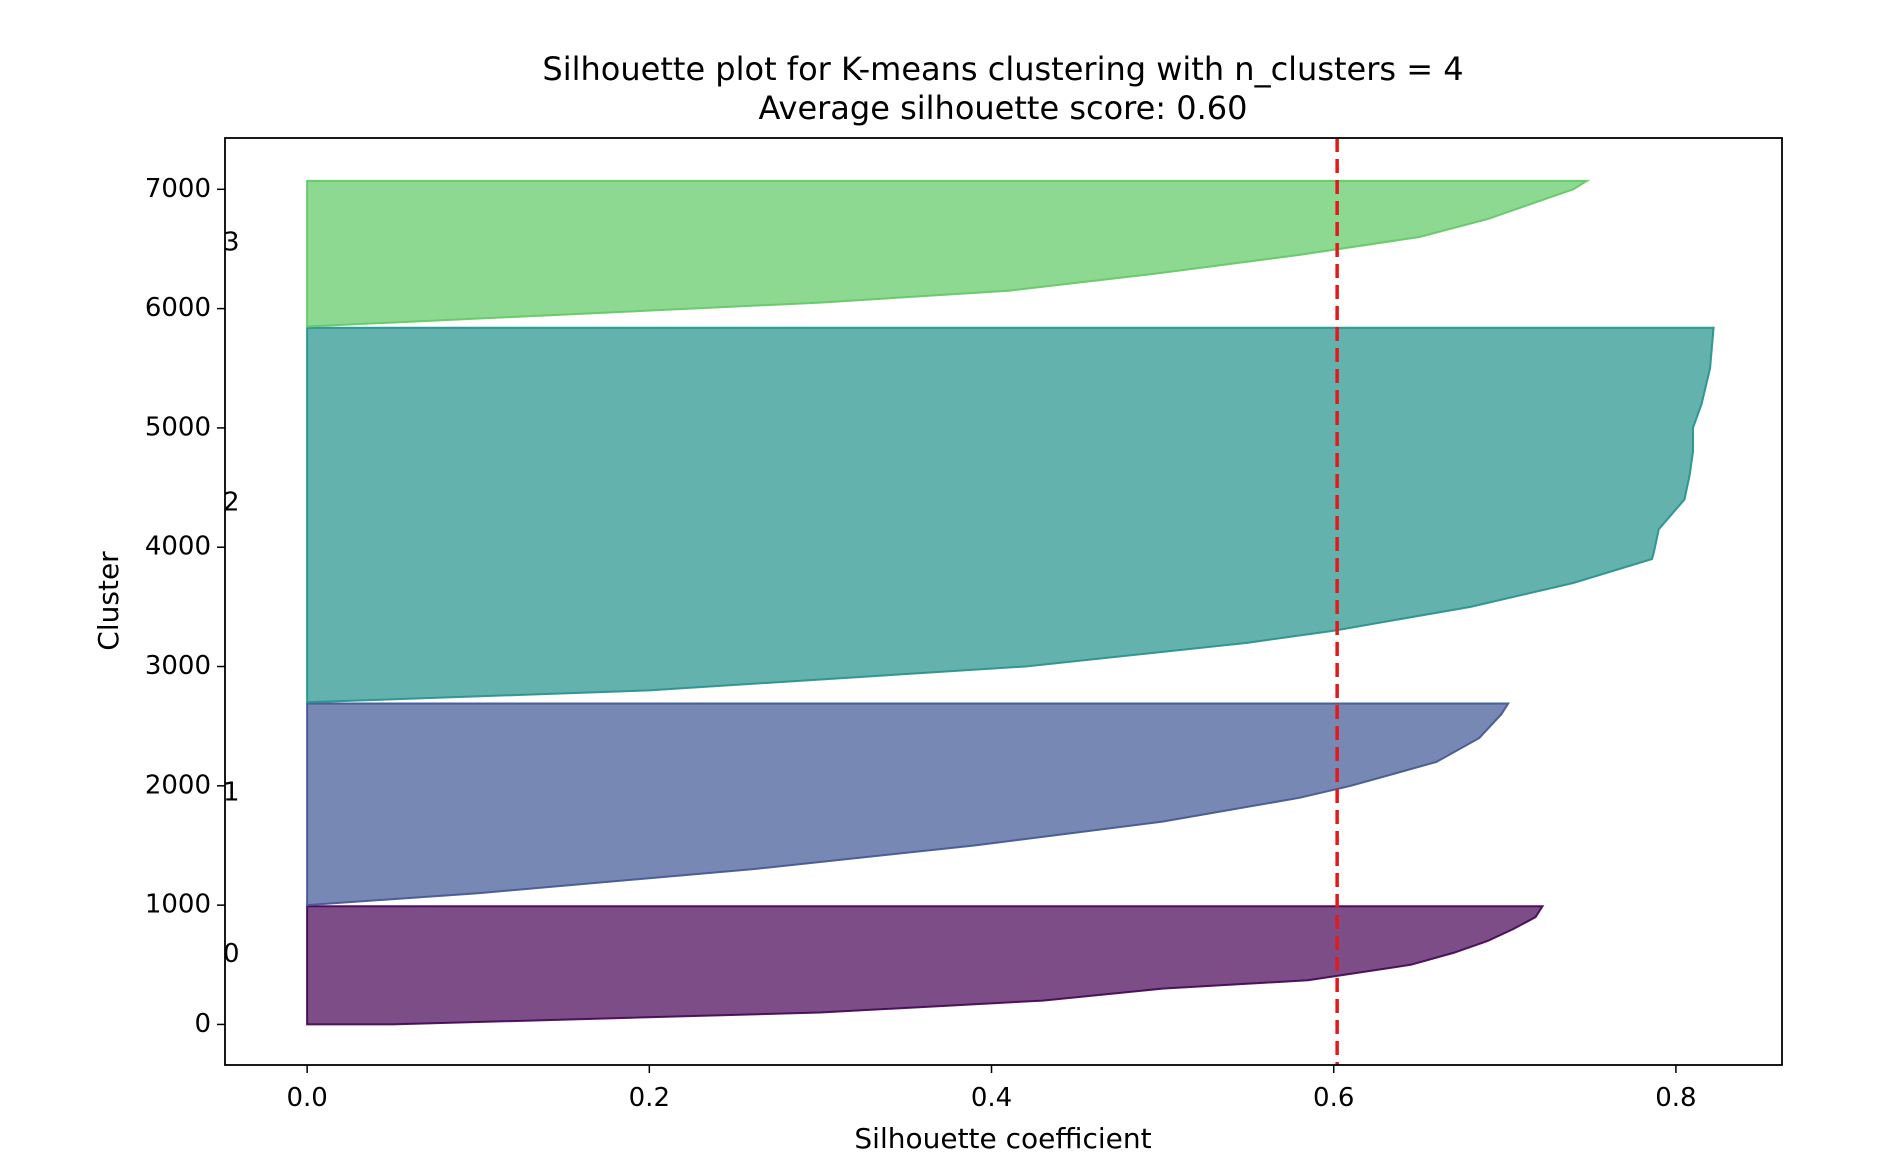 The image size is (1879, 1170). I want to click on y-tick-label: 2000, so click(178, 785).